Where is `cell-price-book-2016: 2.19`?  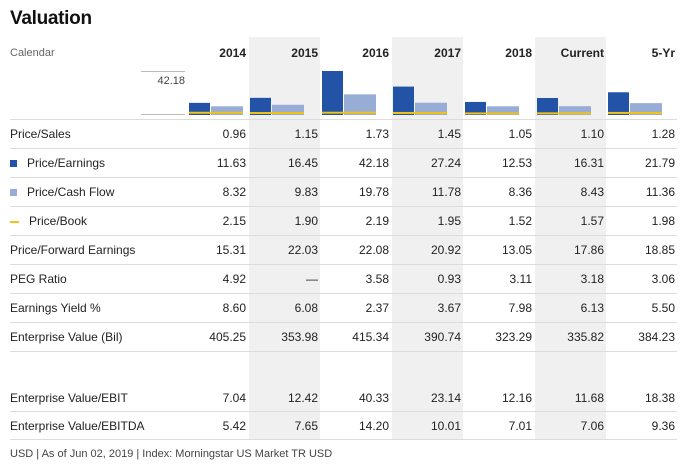
cell-price-book-2016: 2.19 is located at coordinates (377, 221).